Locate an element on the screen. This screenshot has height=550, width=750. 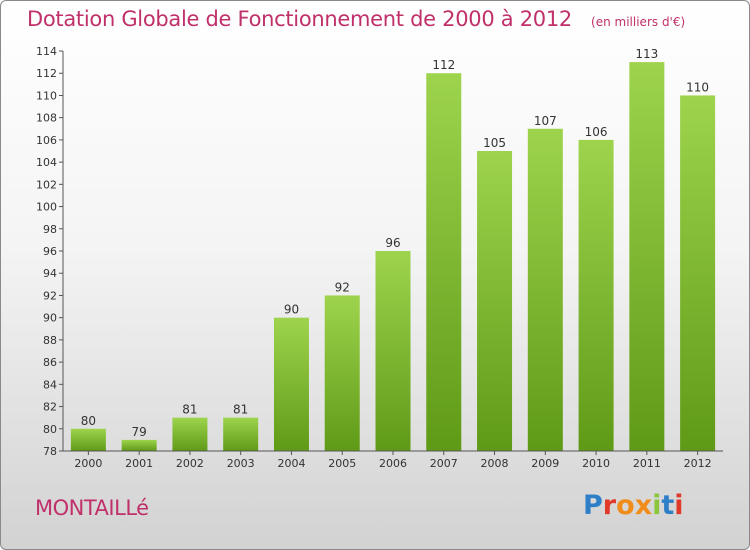
x-tick-label: 2003 is located at coordinates (241, 463).